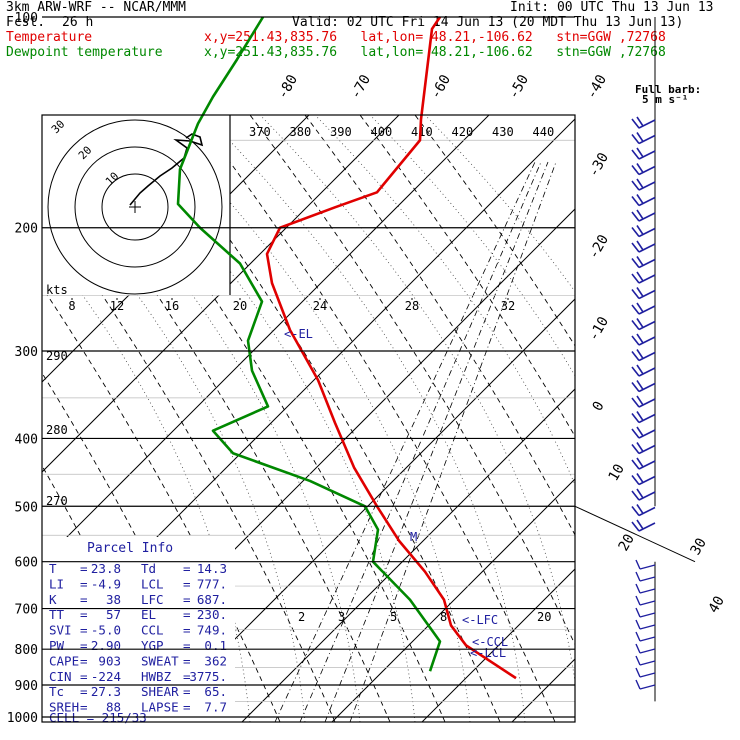 The image size is (740, 740). I want to click on theta-label: 420, so click(463, 132).